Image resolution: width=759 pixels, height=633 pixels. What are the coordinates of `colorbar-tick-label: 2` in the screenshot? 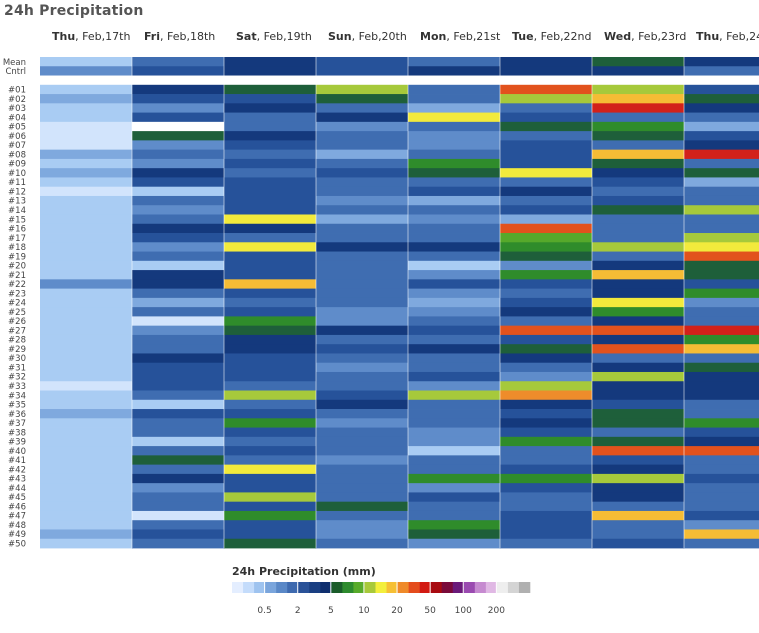 It's located at (298, 611).